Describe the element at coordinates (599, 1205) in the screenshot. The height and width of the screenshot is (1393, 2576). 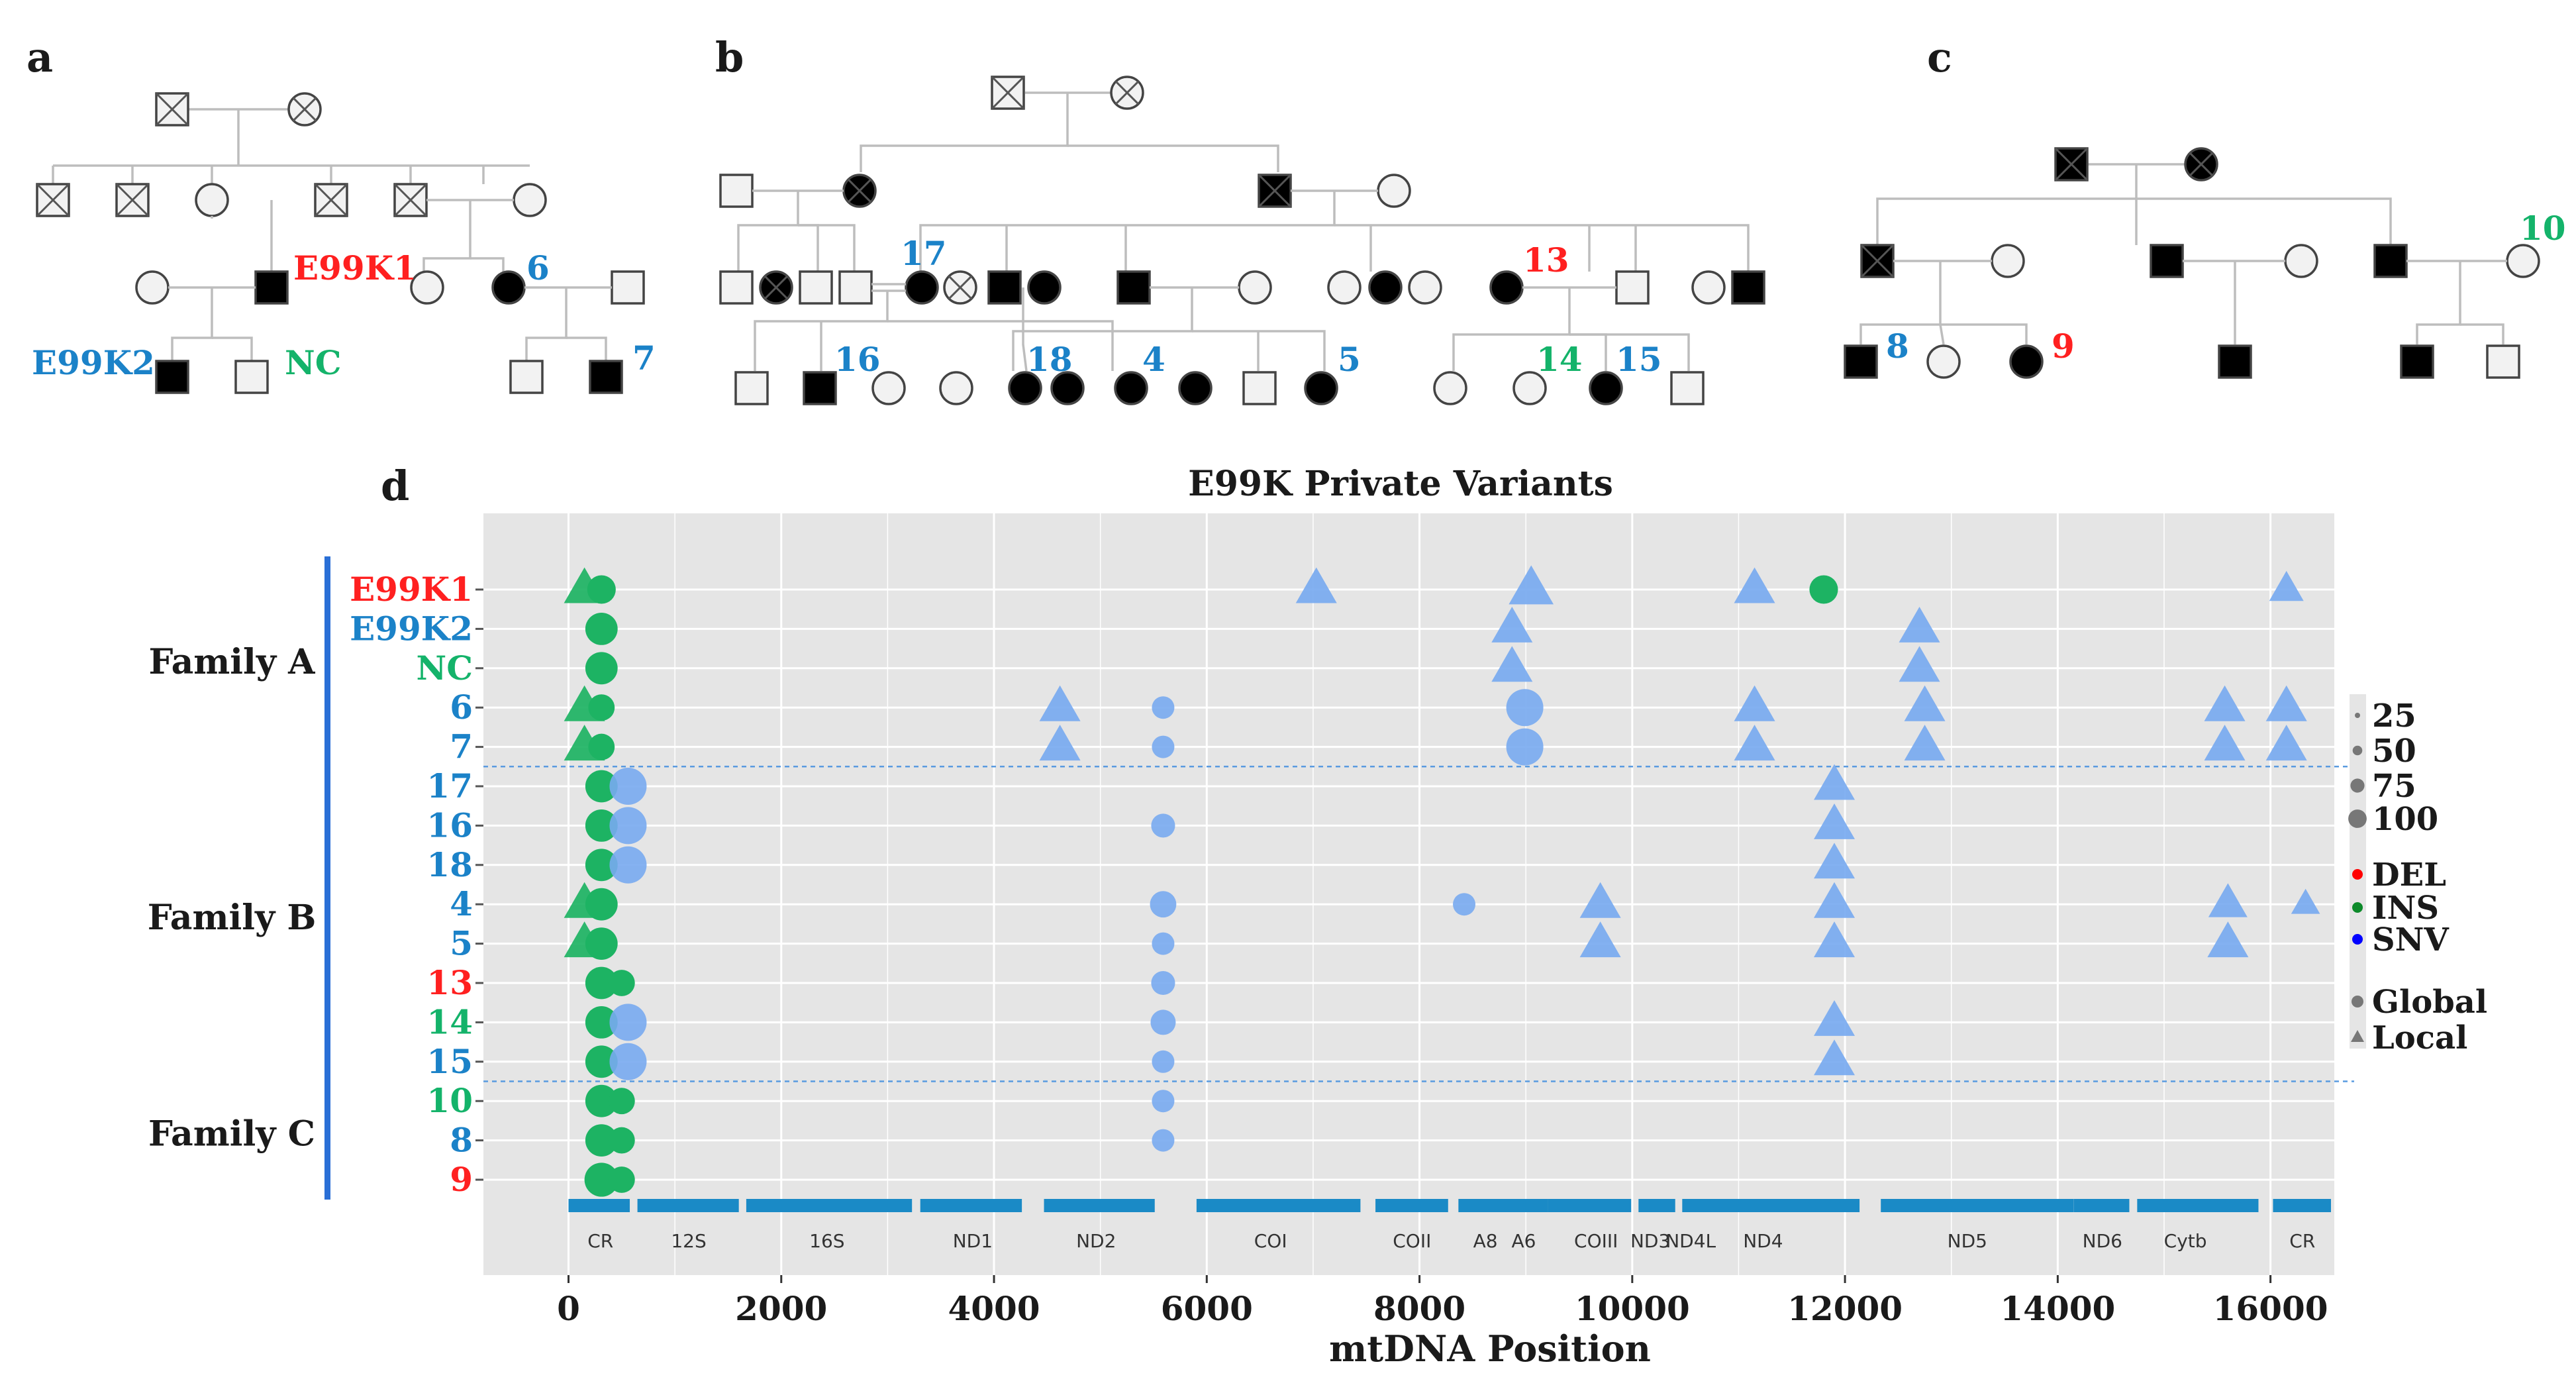
I see `gene-bar-cr` at that location.